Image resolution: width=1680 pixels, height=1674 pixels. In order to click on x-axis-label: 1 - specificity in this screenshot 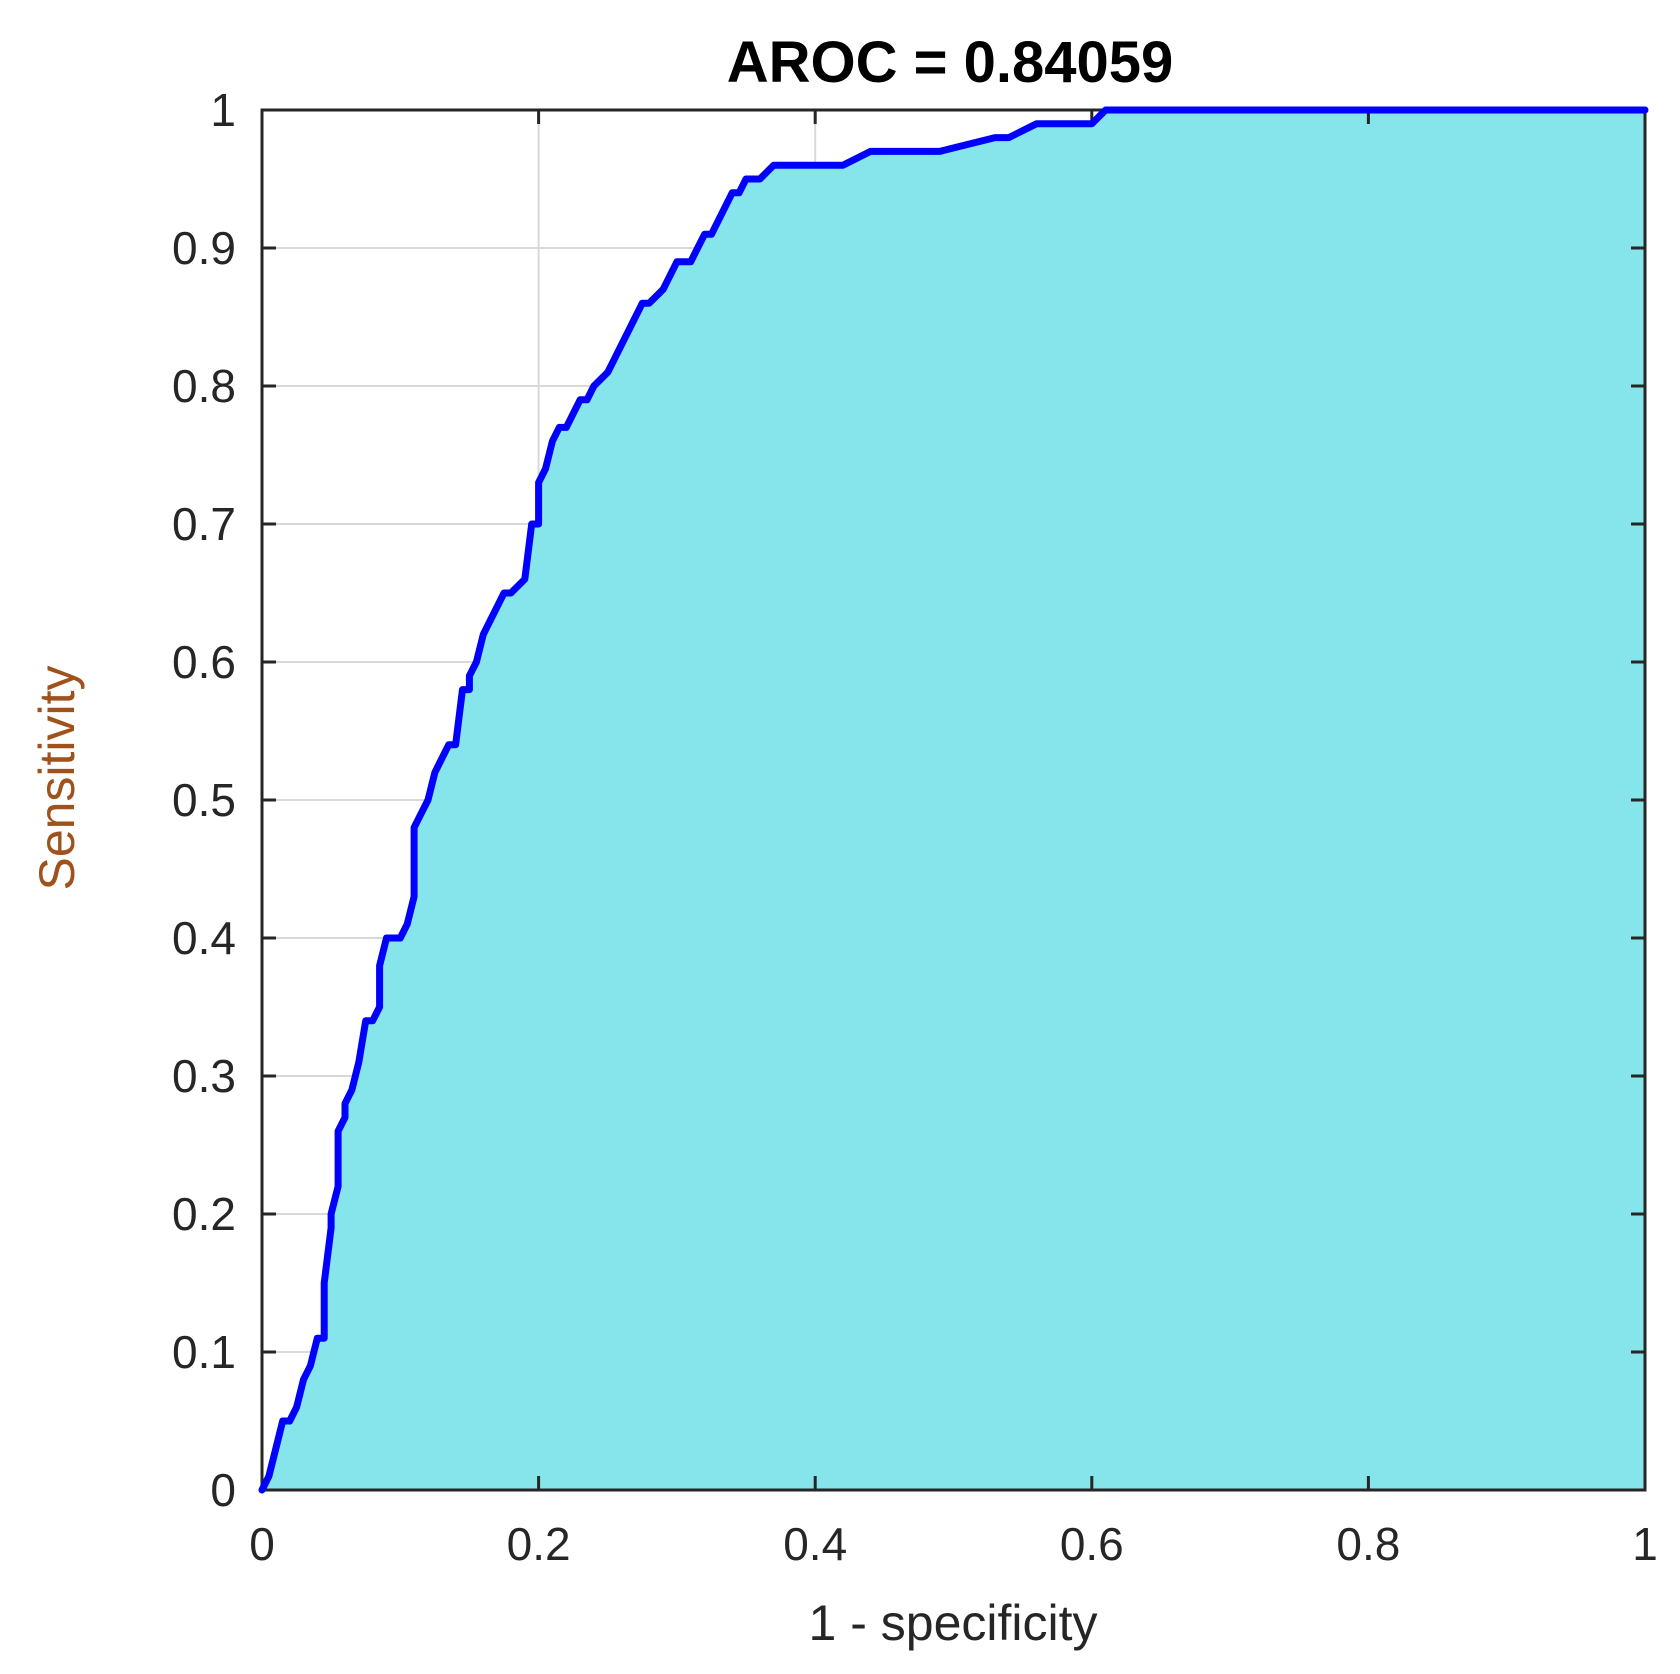, I will do `click(953, 1623)`.